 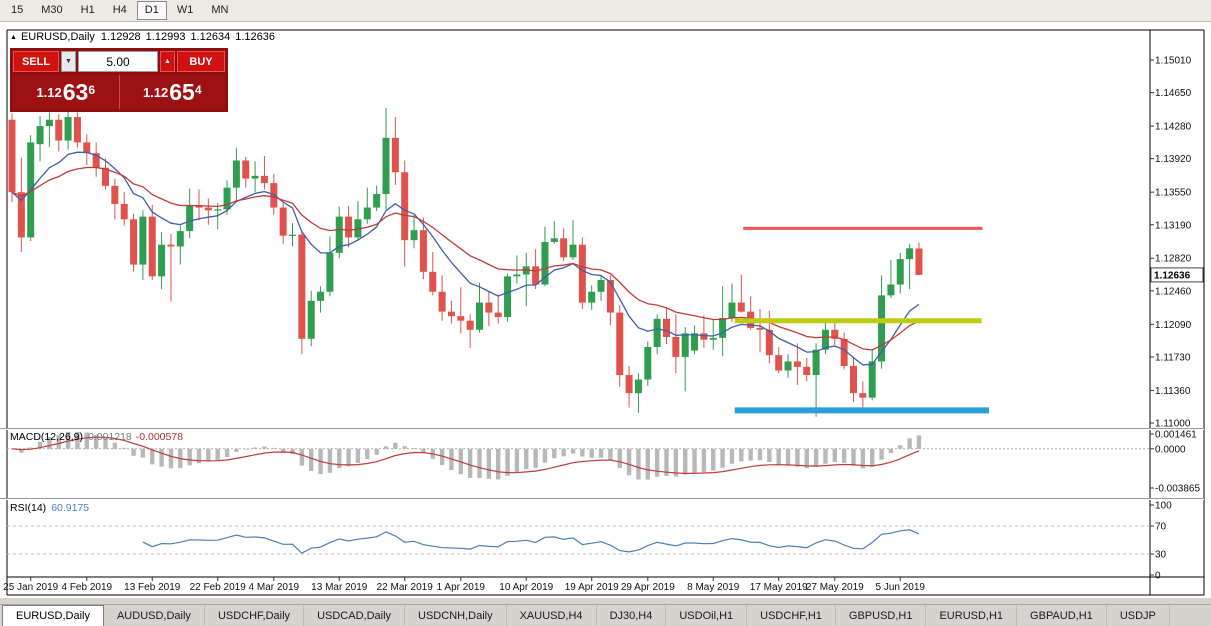 I want to click on collapse-icon: ▲, so click(x=13, y=37).